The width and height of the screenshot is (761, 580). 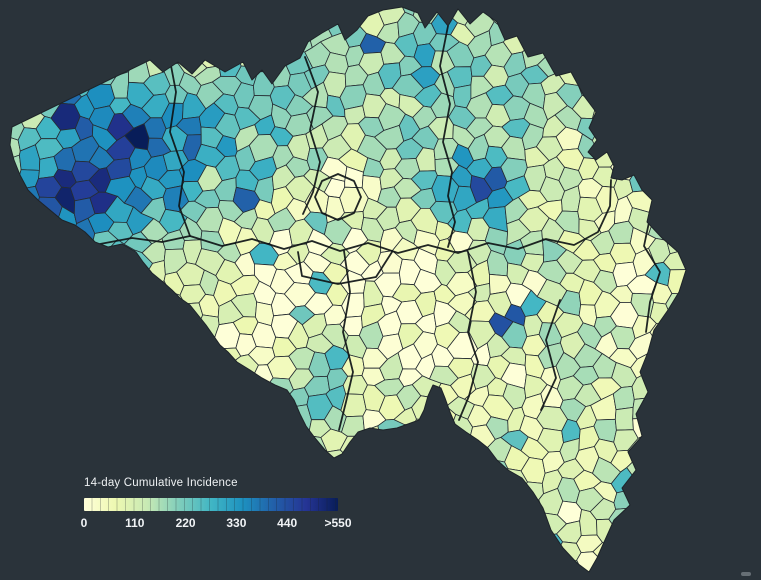 I want to click on legend-colorbar, so click(x=211, y=504).